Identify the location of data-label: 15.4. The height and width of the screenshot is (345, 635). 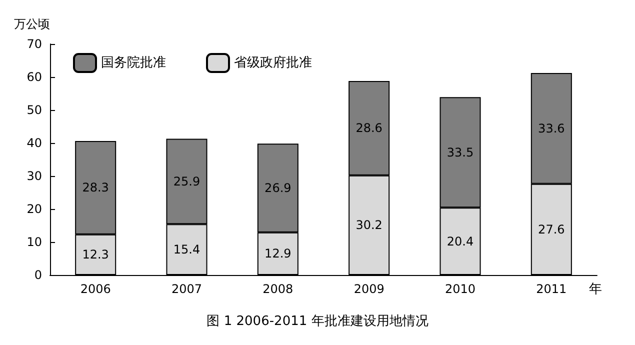
(186, 249).